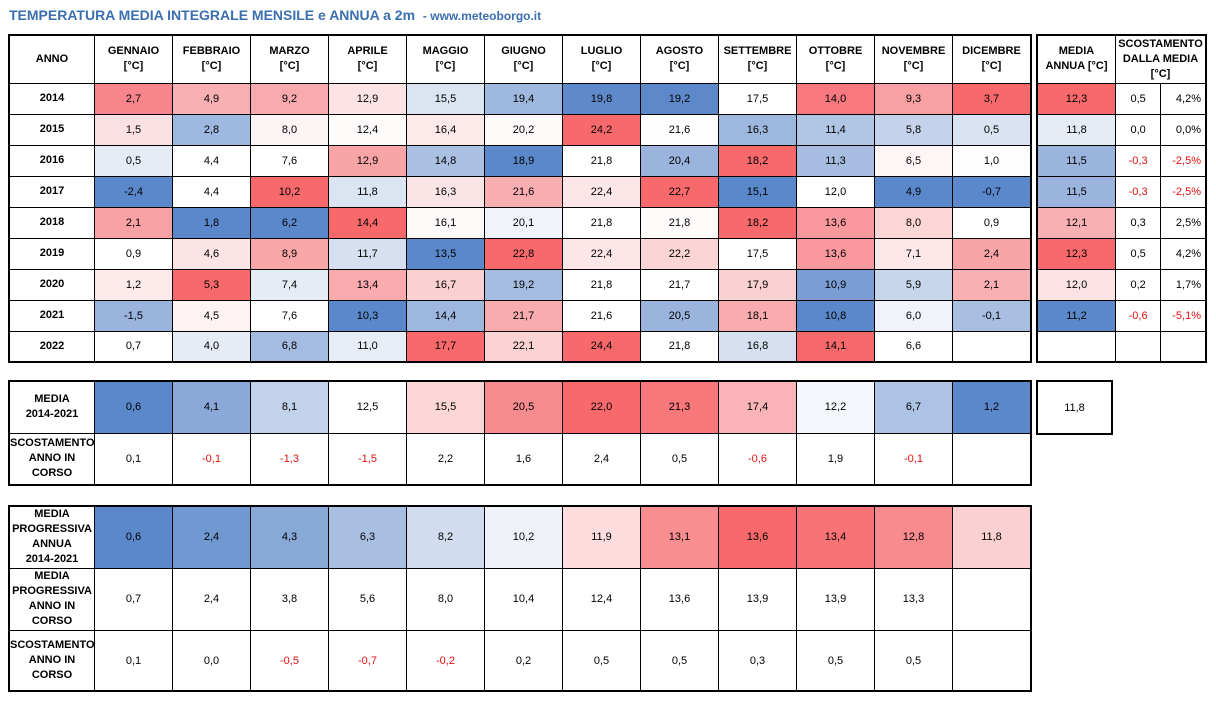 This screenshot has width=1216, height=702. I want to click on month-value-cell: 2,1, so click(992, 284).